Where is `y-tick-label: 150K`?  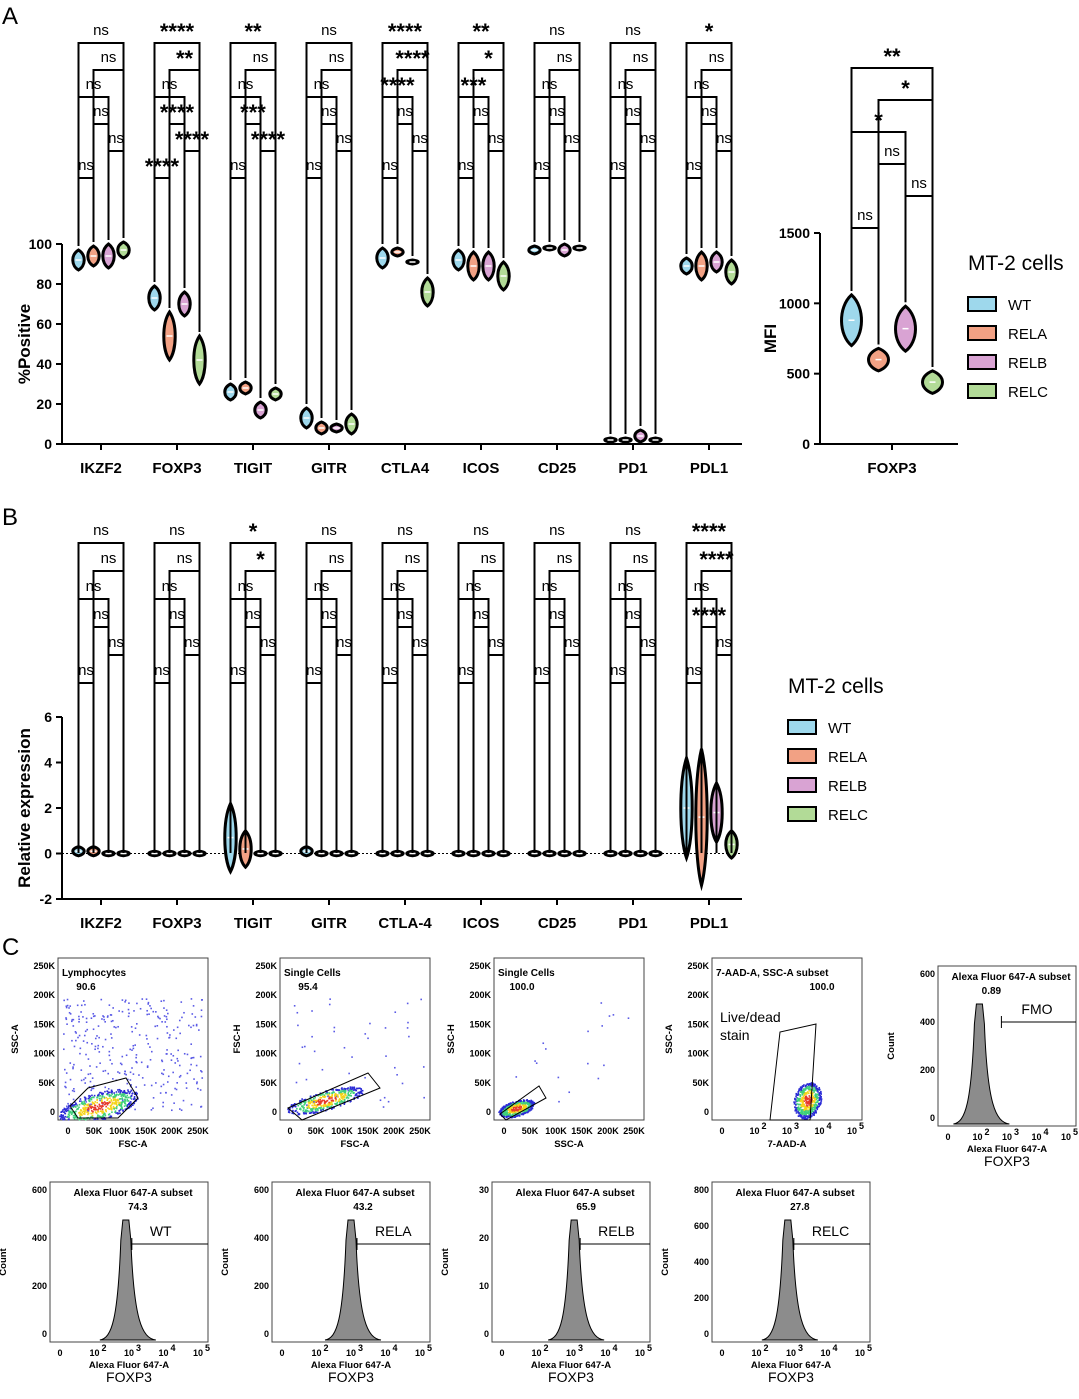 y-tick-label: 150K is located at coordinates (480, 1024).